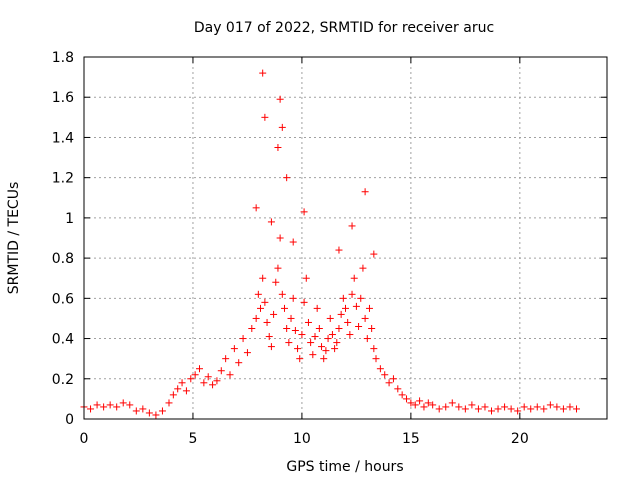  What do you see at coordinates (63, 299) in the screenshot?
I see `y-tick-label: 0.6` at bounding box center [63, 299].